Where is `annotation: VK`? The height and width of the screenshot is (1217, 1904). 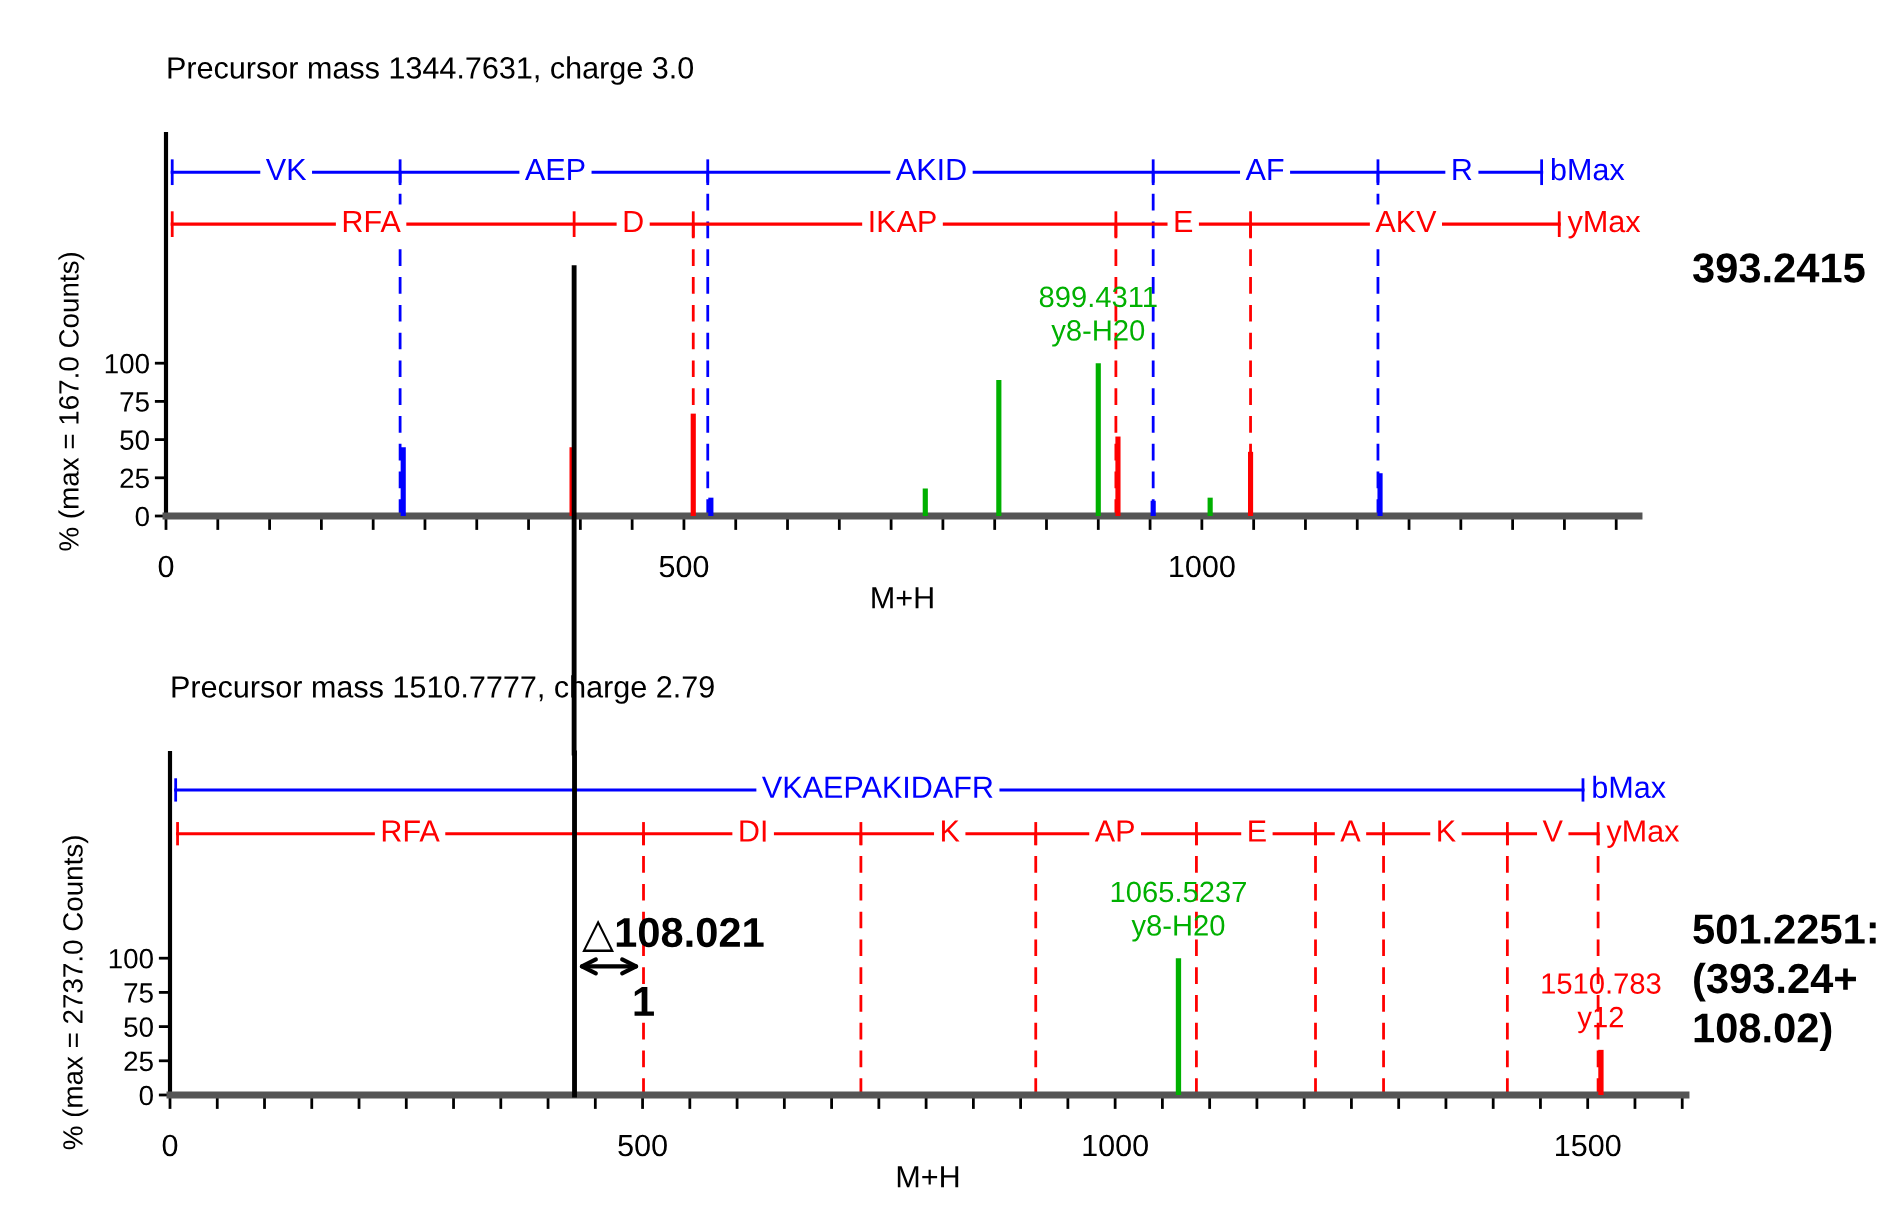 annotation: VK is located at coordinates (286, 170).